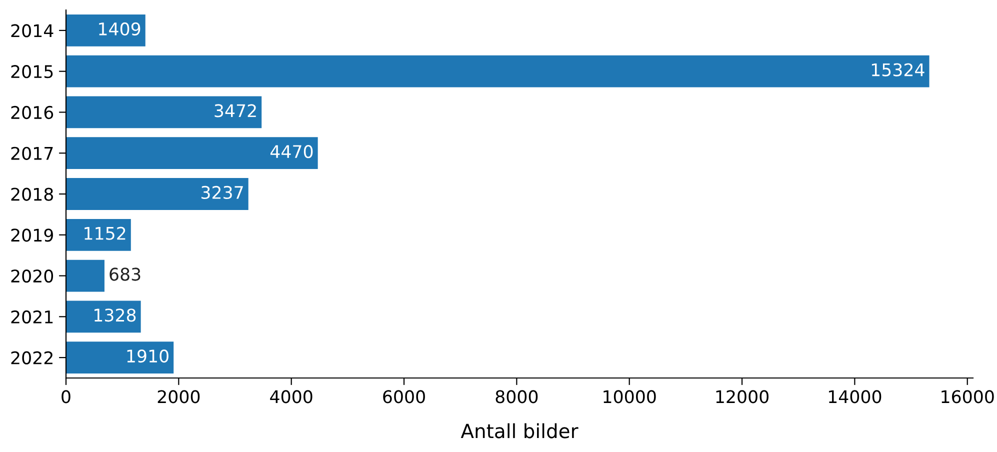  What do you see at coordinates (32, 276) in the screenshot?
I see `y-tick-label: 2020` at bounding box center [32, 276].